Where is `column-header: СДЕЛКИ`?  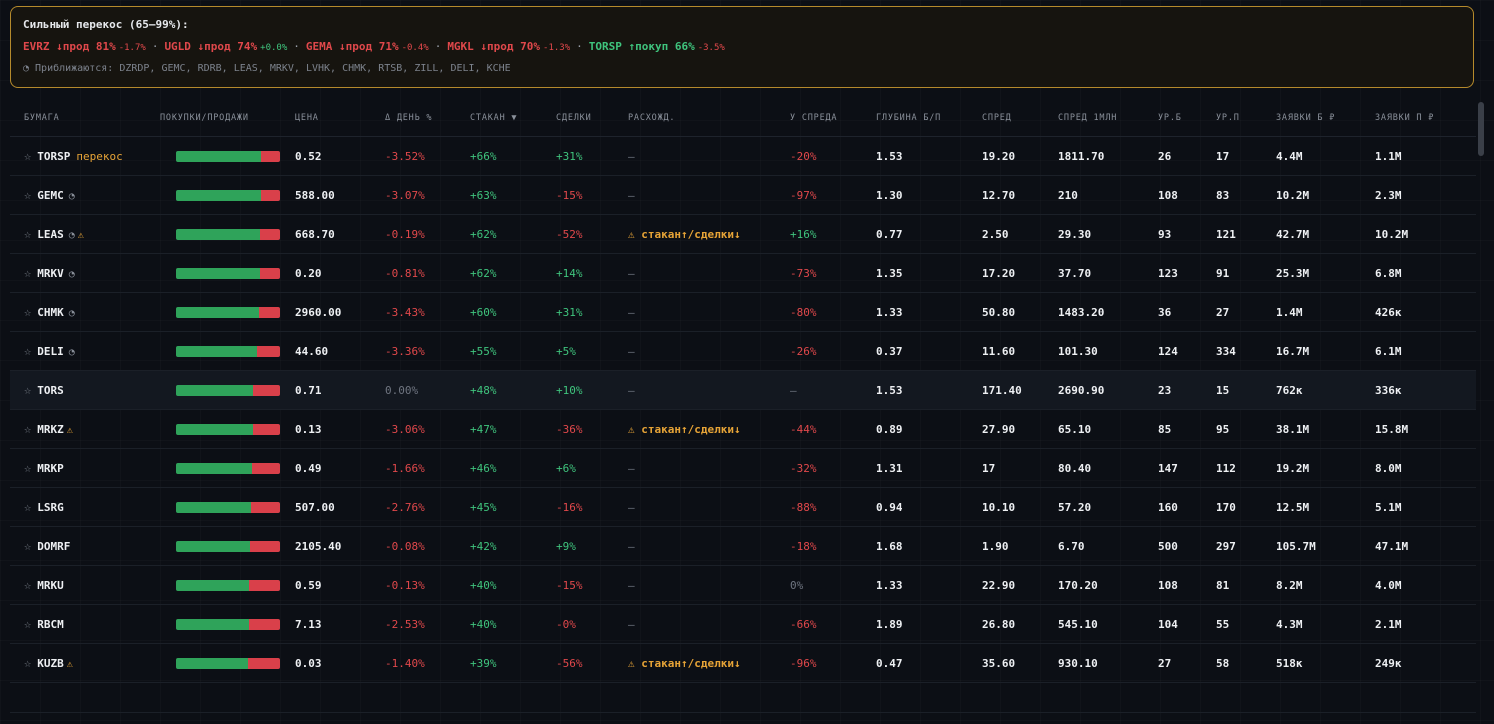 column-header: СДЕЛКИ is located at coordinates (574, 118).